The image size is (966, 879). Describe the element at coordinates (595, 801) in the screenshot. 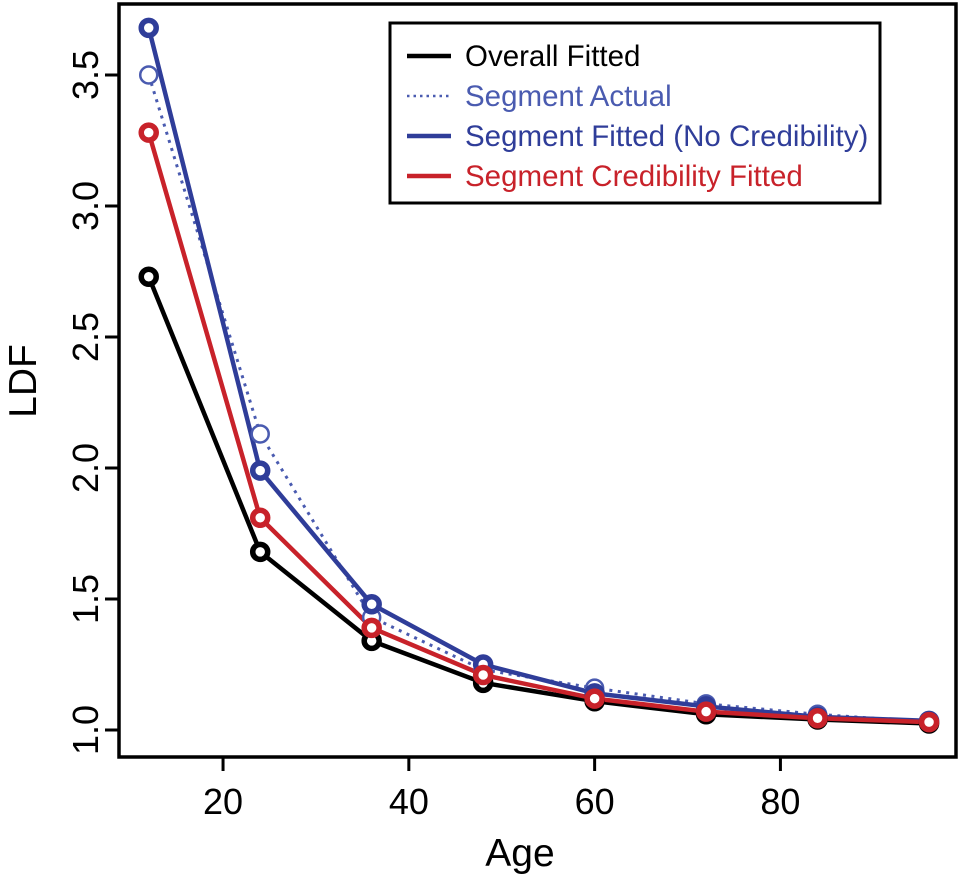

I see `x-tick-label: 60` at that location.